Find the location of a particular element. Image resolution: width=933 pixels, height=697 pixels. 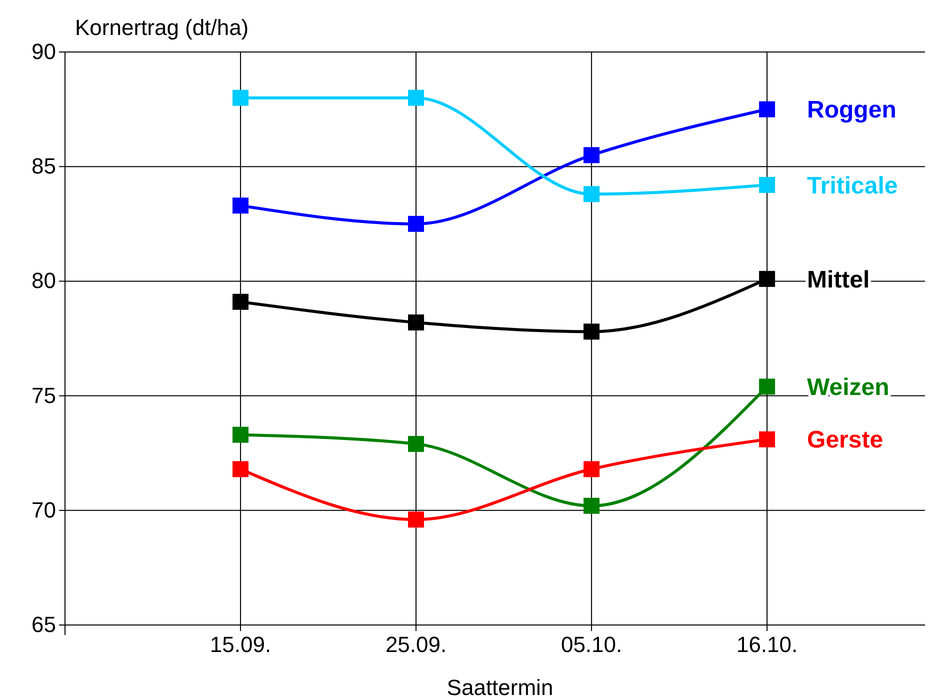

y-tick-label: 70 is located at coordinates (44, 509).